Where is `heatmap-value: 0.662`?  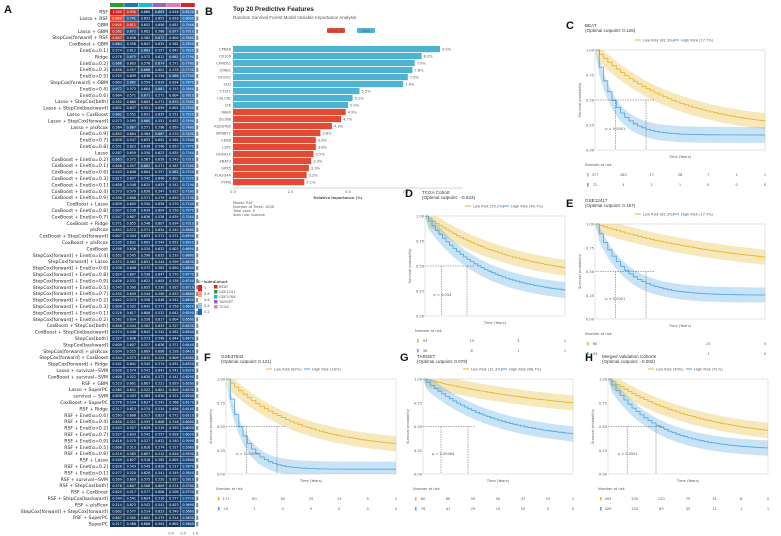 heatmap-value: 0.662 is located at coordinates (131, 83).